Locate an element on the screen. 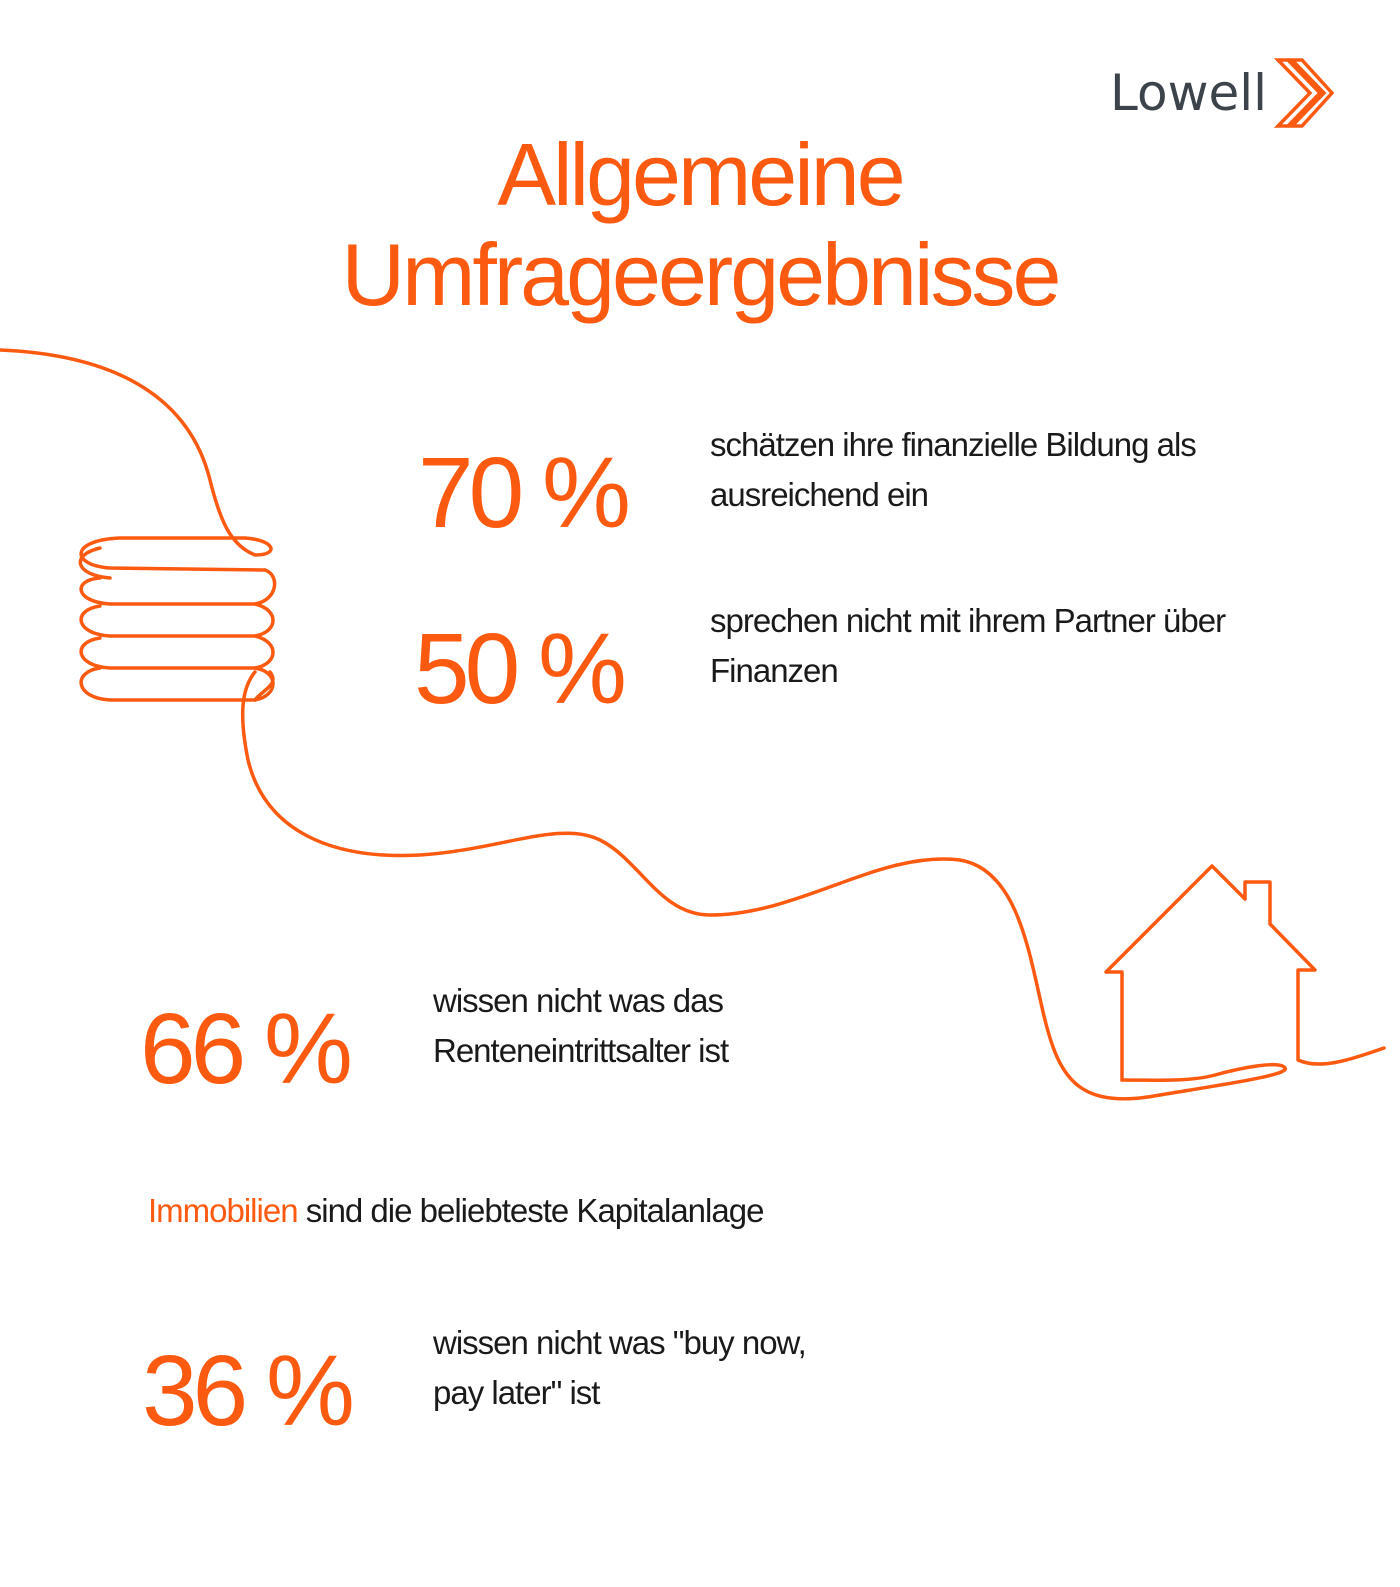 The image size is (1400, 1587). highlight-sentence-rest: sind die beliebteste Kapitalanlage is located at coordinates (531, 1210).